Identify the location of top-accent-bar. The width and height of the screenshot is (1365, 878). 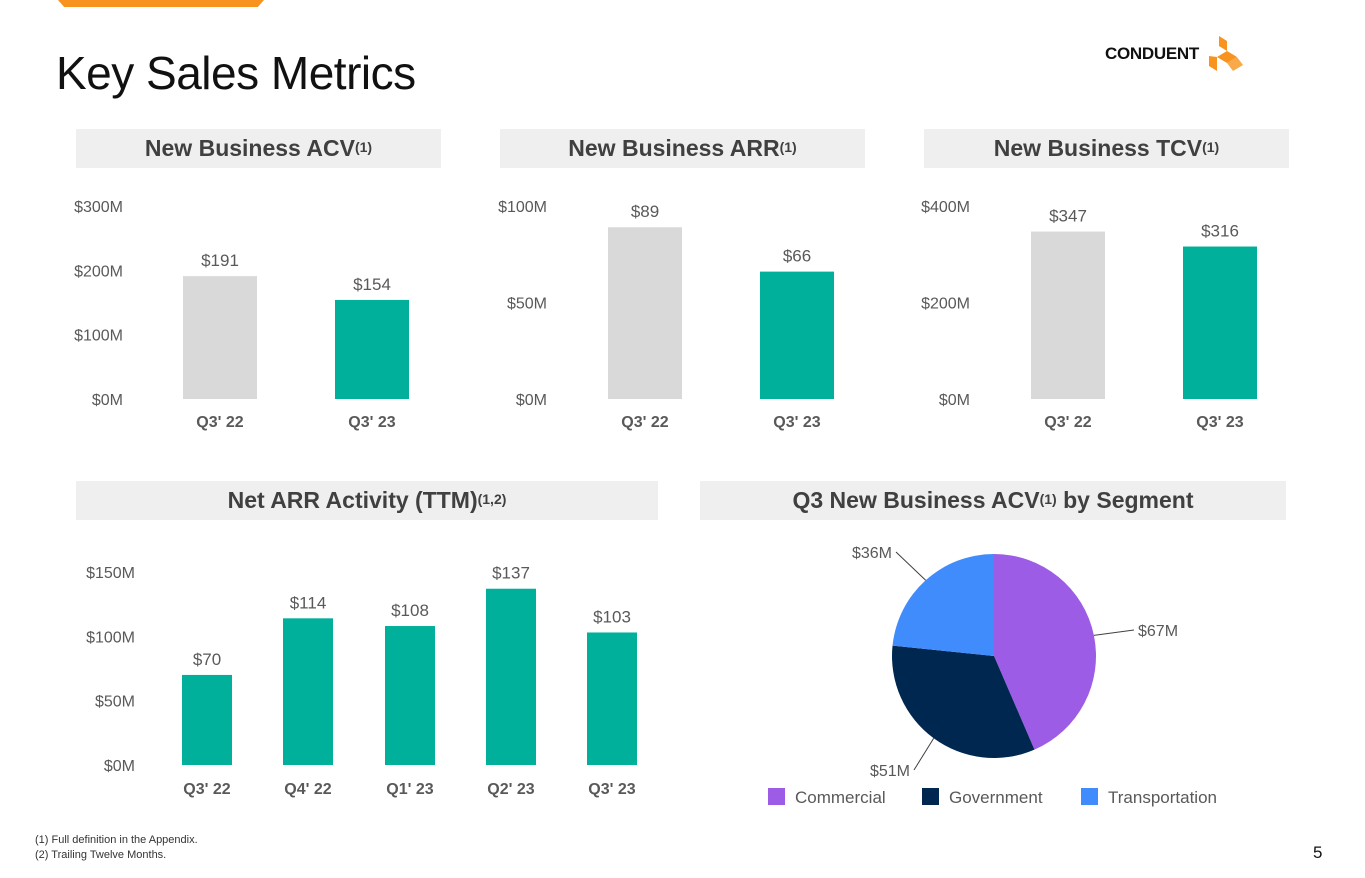
(161, 3).